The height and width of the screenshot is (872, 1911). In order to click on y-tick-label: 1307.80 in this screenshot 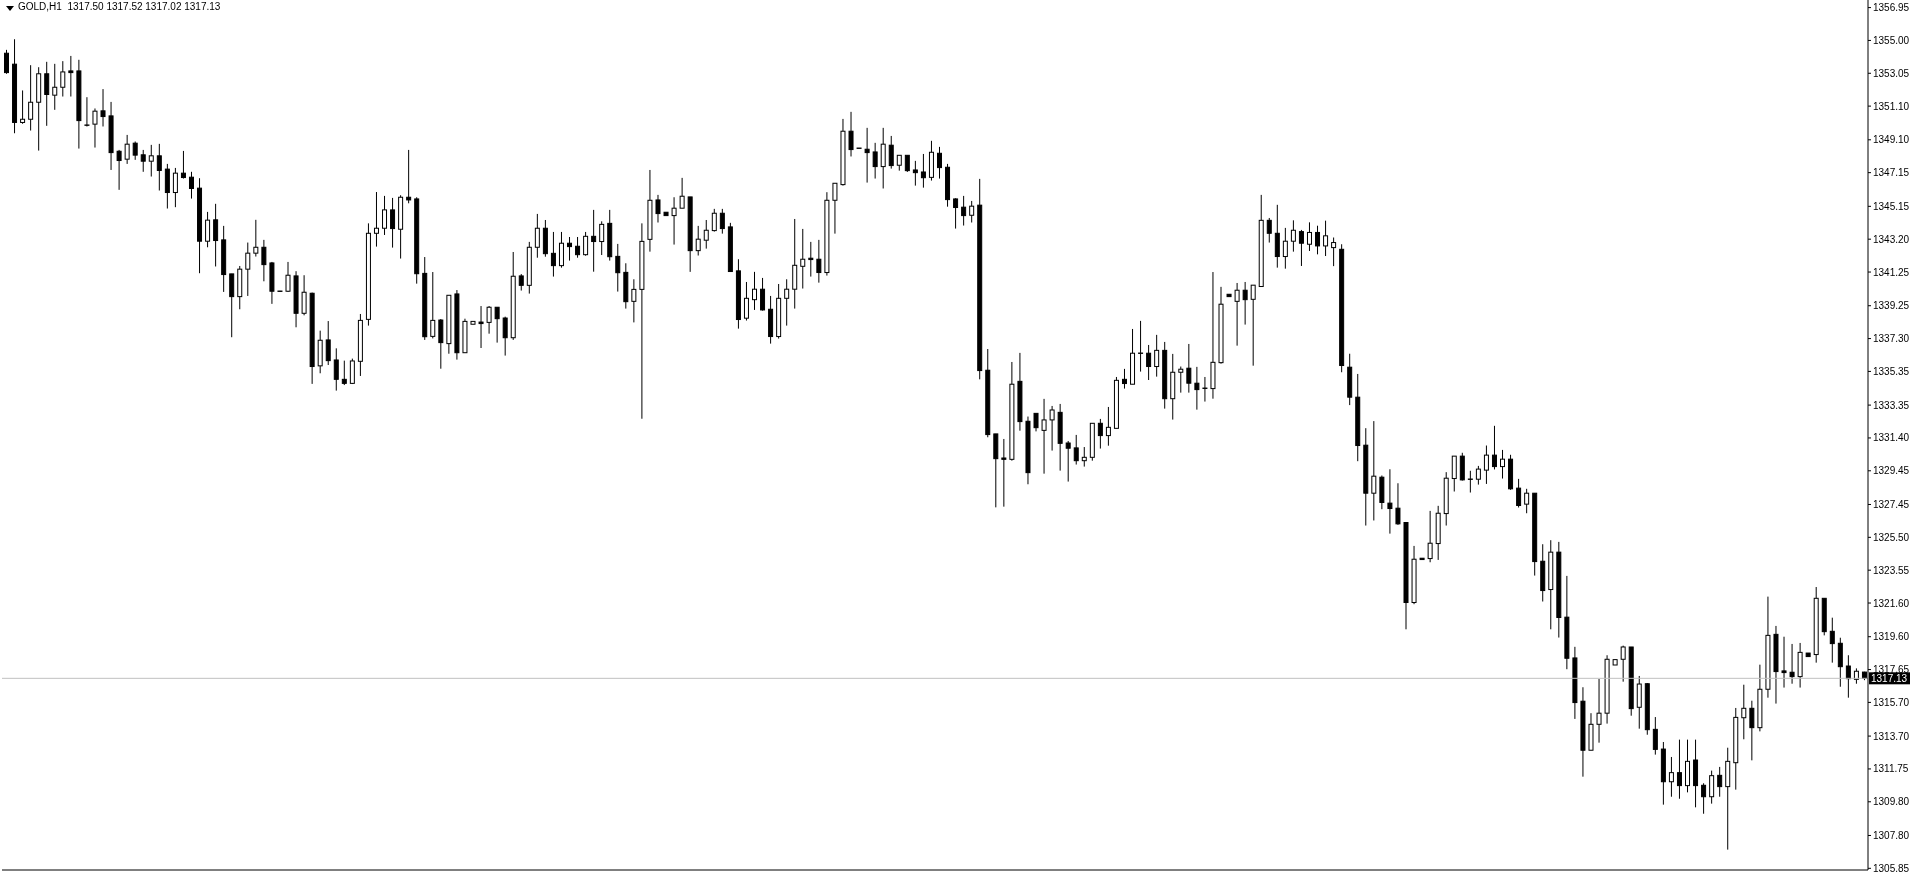, I will do `click(1891, 836)`.